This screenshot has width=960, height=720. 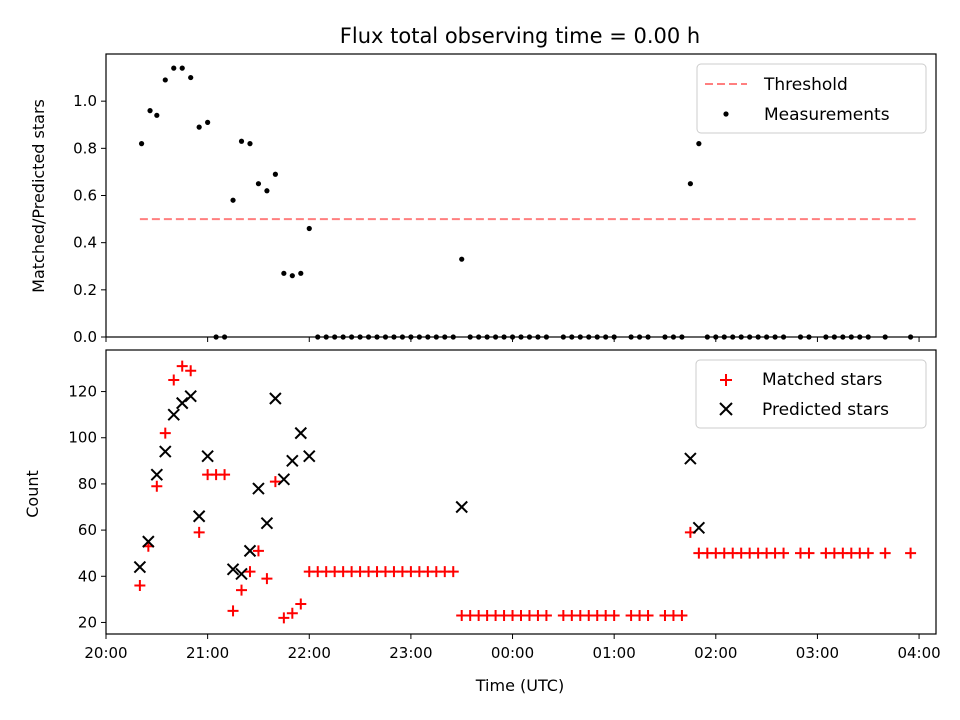 What do you see at coordinates (817, 653) in the screenshot?
I see `x-tick-label: 03:00` at bounding box center [817, 653].